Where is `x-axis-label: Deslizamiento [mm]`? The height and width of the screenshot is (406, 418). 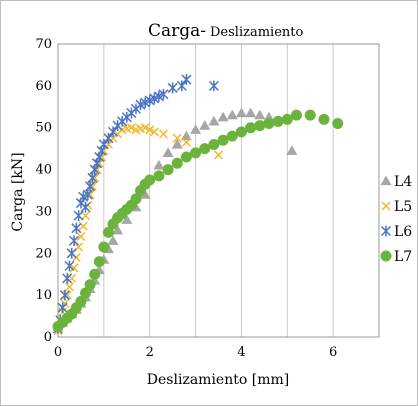
x-axis-label: Deslizamiento [mm] is located at coordinates (218, 380).